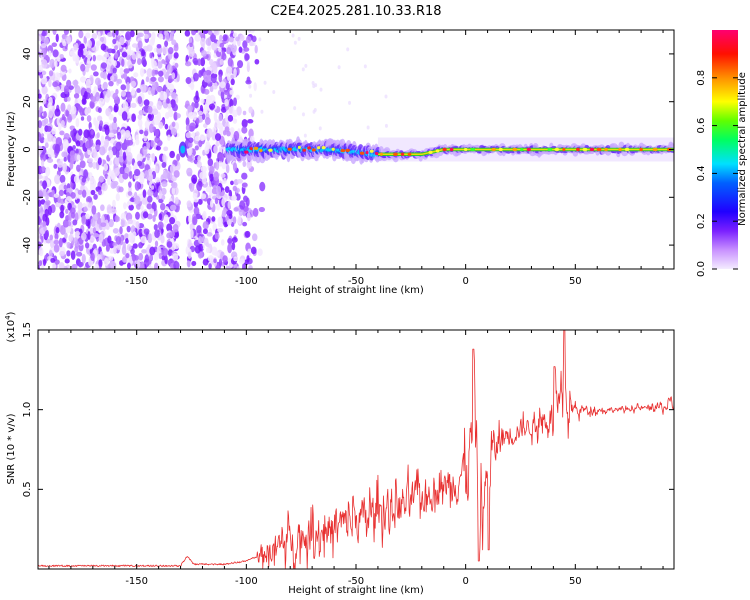 The image size is (750, 600). What do you see at coordinates (725, 149) in the screenshot?
I see `colorbar-bar` at bounding box center [725, 149].